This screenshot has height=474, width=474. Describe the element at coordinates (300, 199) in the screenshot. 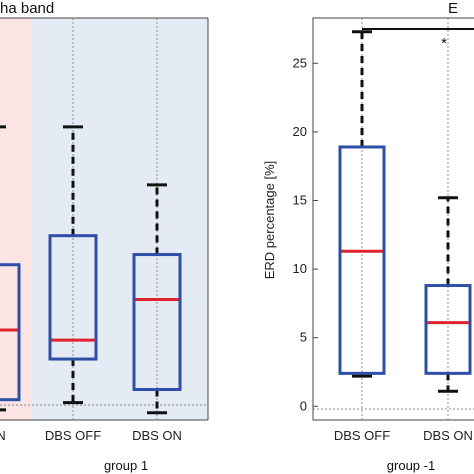

I see `y-tick-label: 15` at that location.